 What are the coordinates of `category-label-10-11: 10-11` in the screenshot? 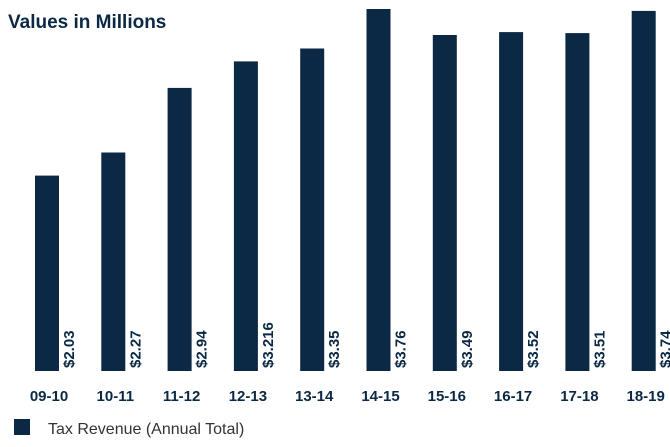 It's located at (116, 396).